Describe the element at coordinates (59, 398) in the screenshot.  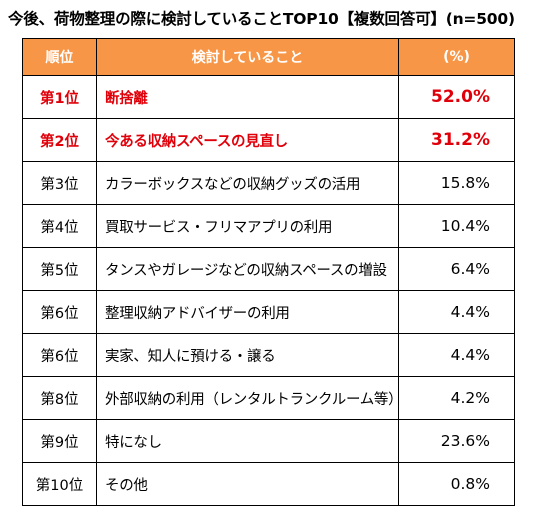
I see `rank-cell: 第8位` at that location.